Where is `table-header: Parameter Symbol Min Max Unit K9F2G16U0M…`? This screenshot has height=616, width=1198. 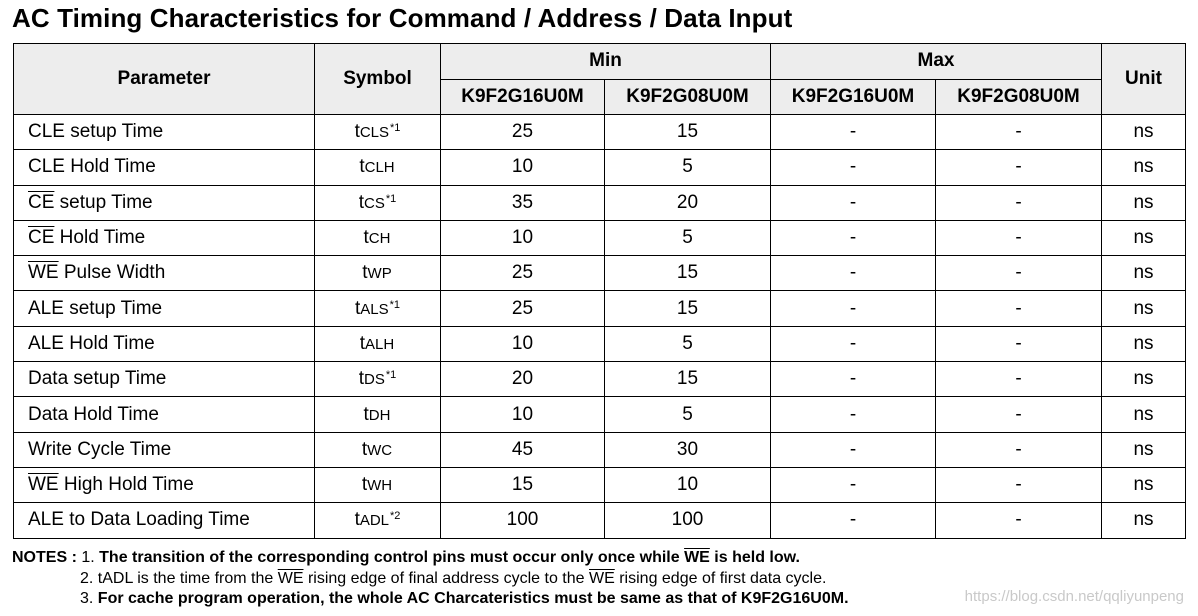
table-header: Parameter Symbol Min Max Unit K9F2G16U0M… is located at coordinates (599, 79).